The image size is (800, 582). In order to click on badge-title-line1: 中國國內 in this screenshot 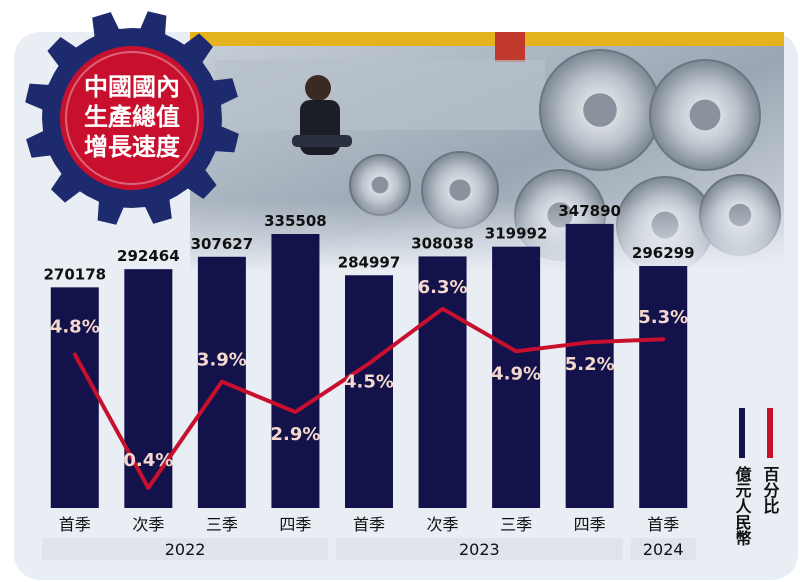, I will do `click(132, 87)`.